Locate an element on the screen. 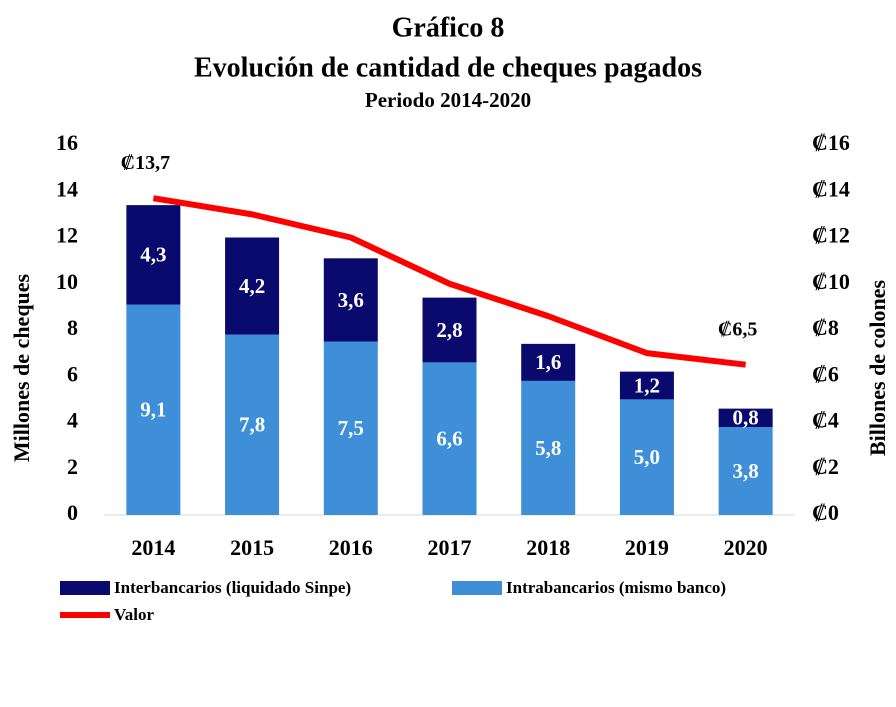  y2-tick-label: ₡14 is located at coordinates (831, 188).